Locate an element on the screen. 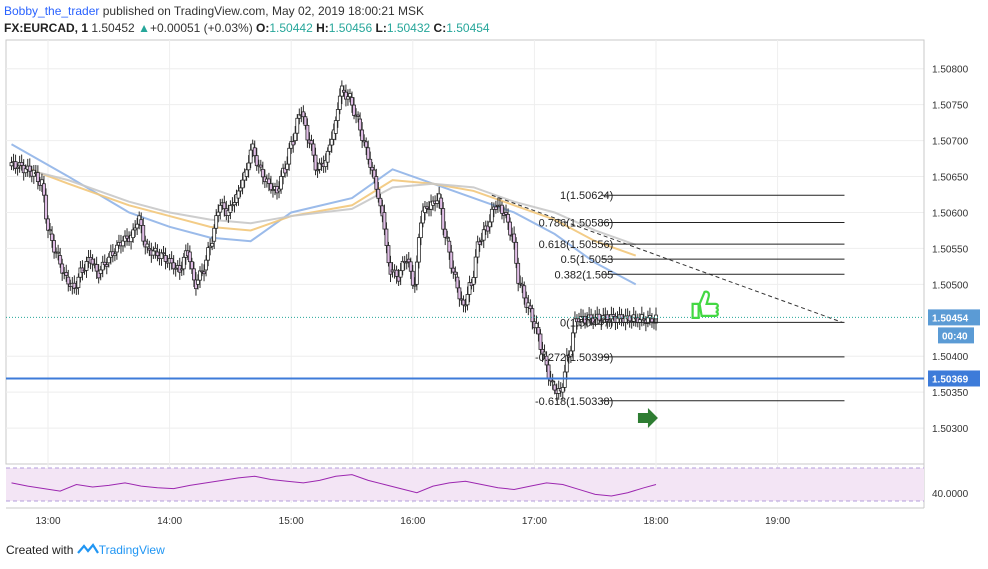 Image resolution: width=988 pixels, height=569 pixels. low-value: 1.50432 is located at coordinates (408, 28).